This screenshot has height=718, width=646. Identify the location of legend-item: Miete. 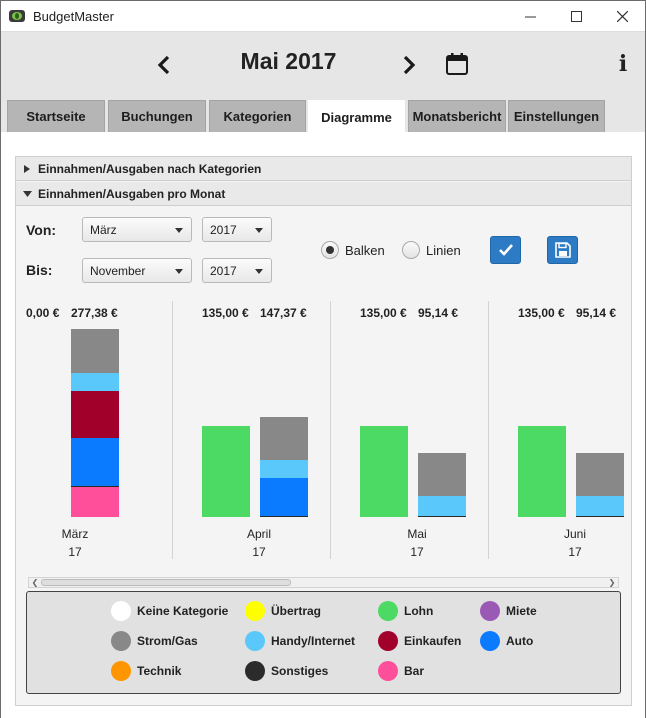
(508, 611).